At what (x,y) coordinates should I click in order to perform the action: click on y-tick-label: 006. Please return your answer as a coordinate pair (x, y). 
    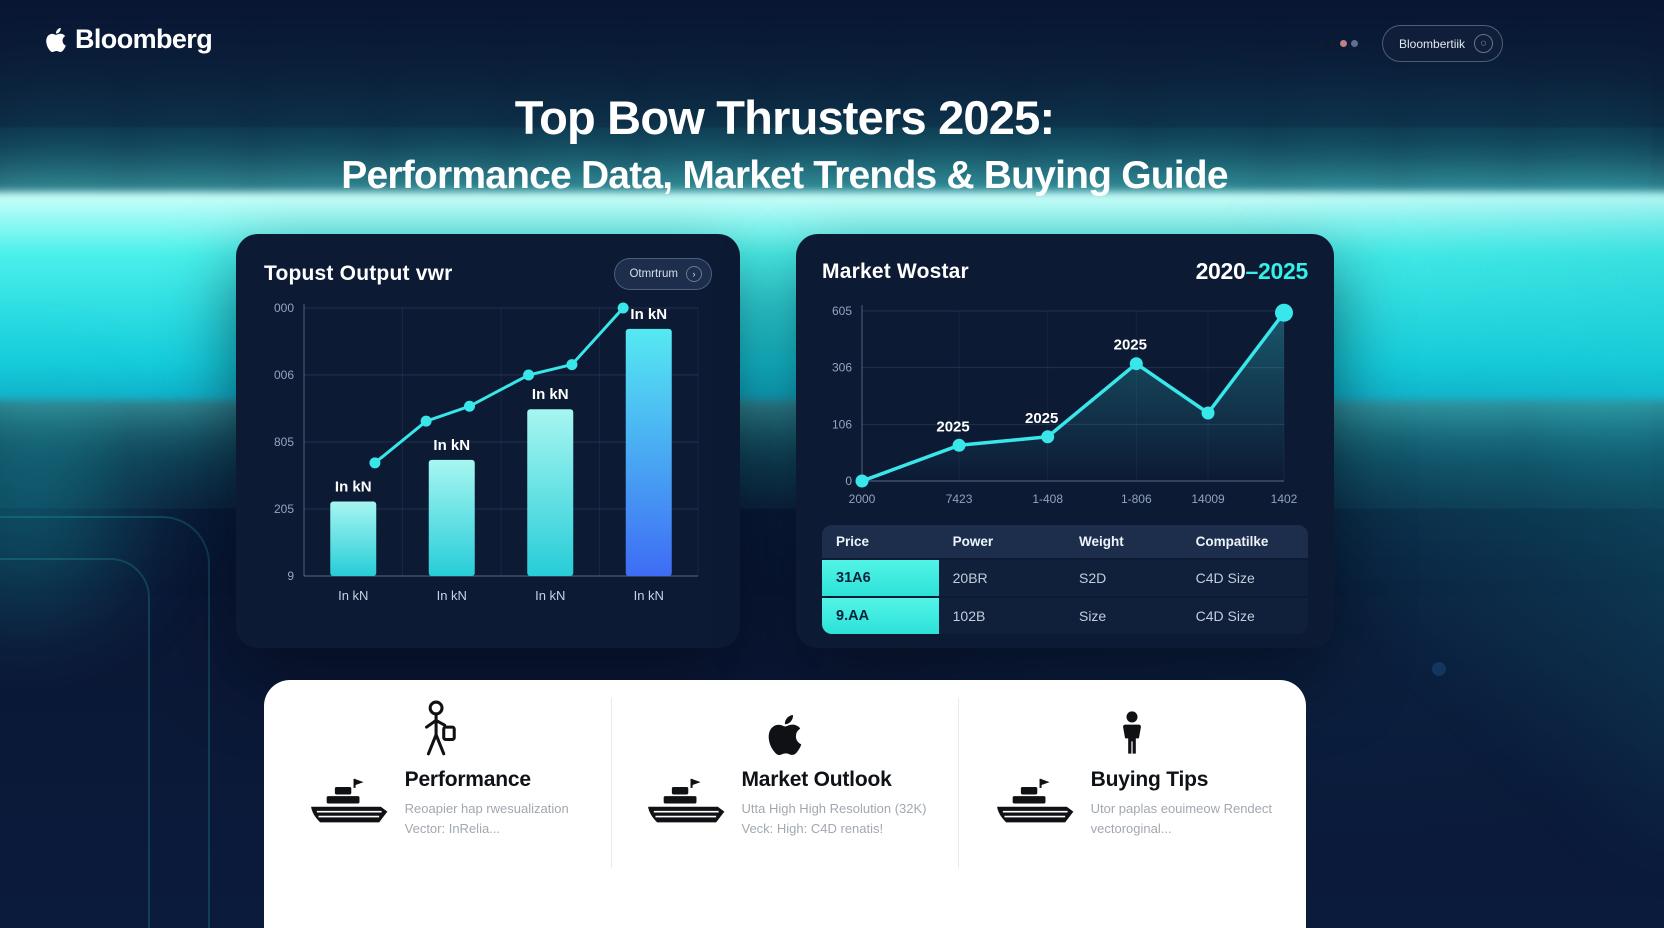
    Looking at the image, I should click on (284, 375).